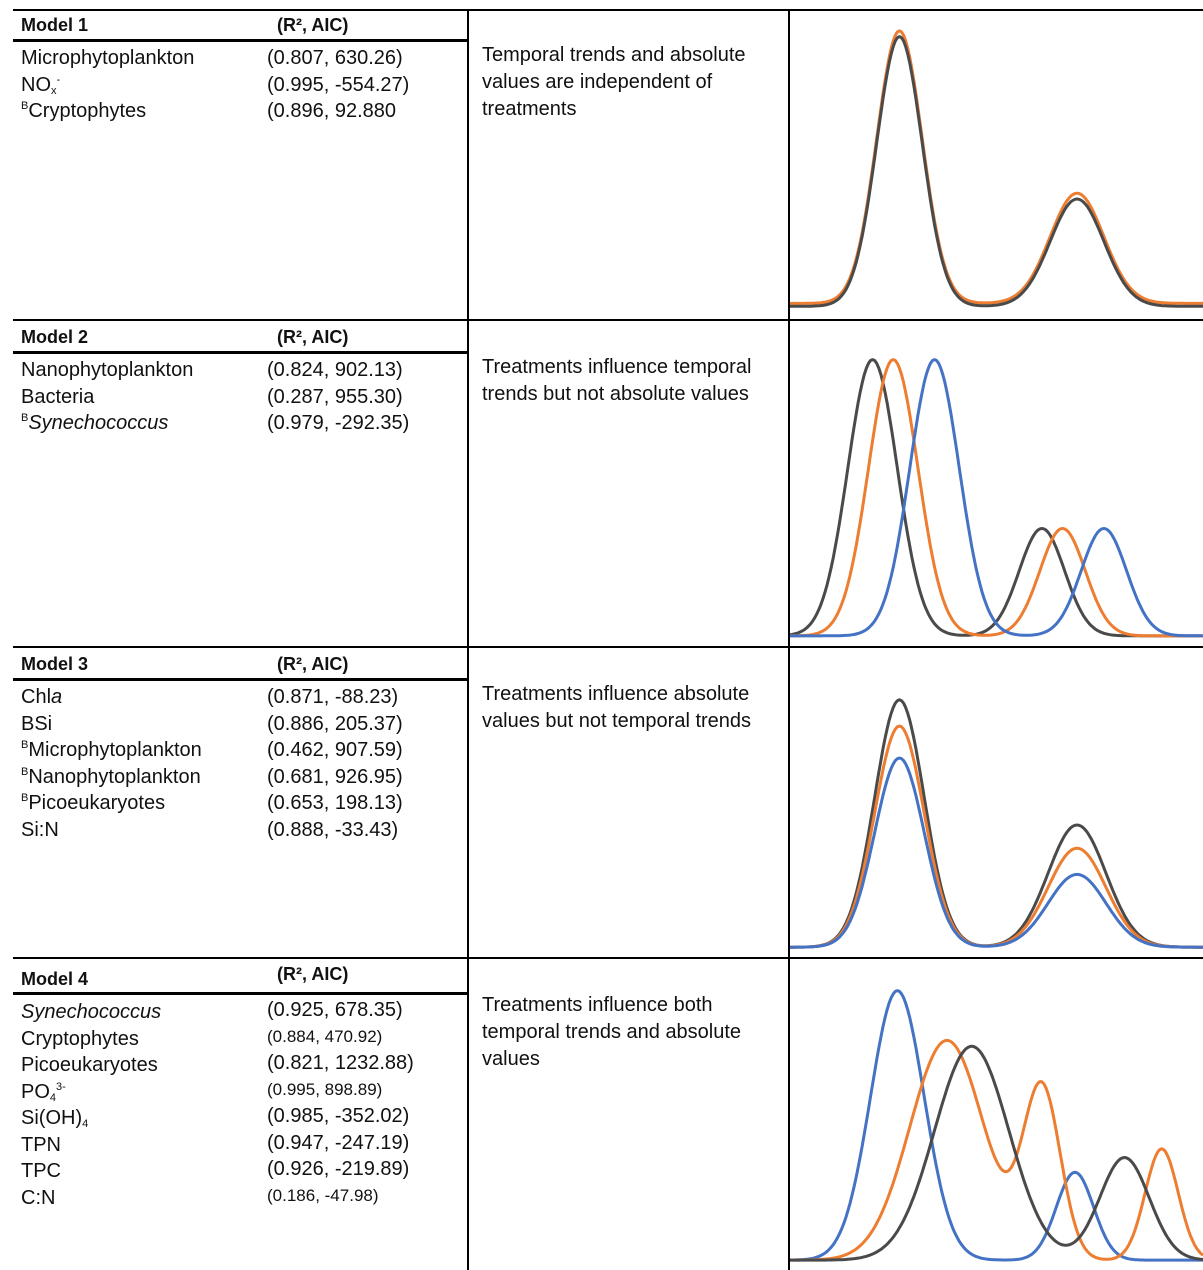 The width and height of the screenshot is (1203, 1270). What do you see at coordinates (41, 1144) in the screenshot?
I see `variable-label: TPN` at bounding box center [41, 1144].